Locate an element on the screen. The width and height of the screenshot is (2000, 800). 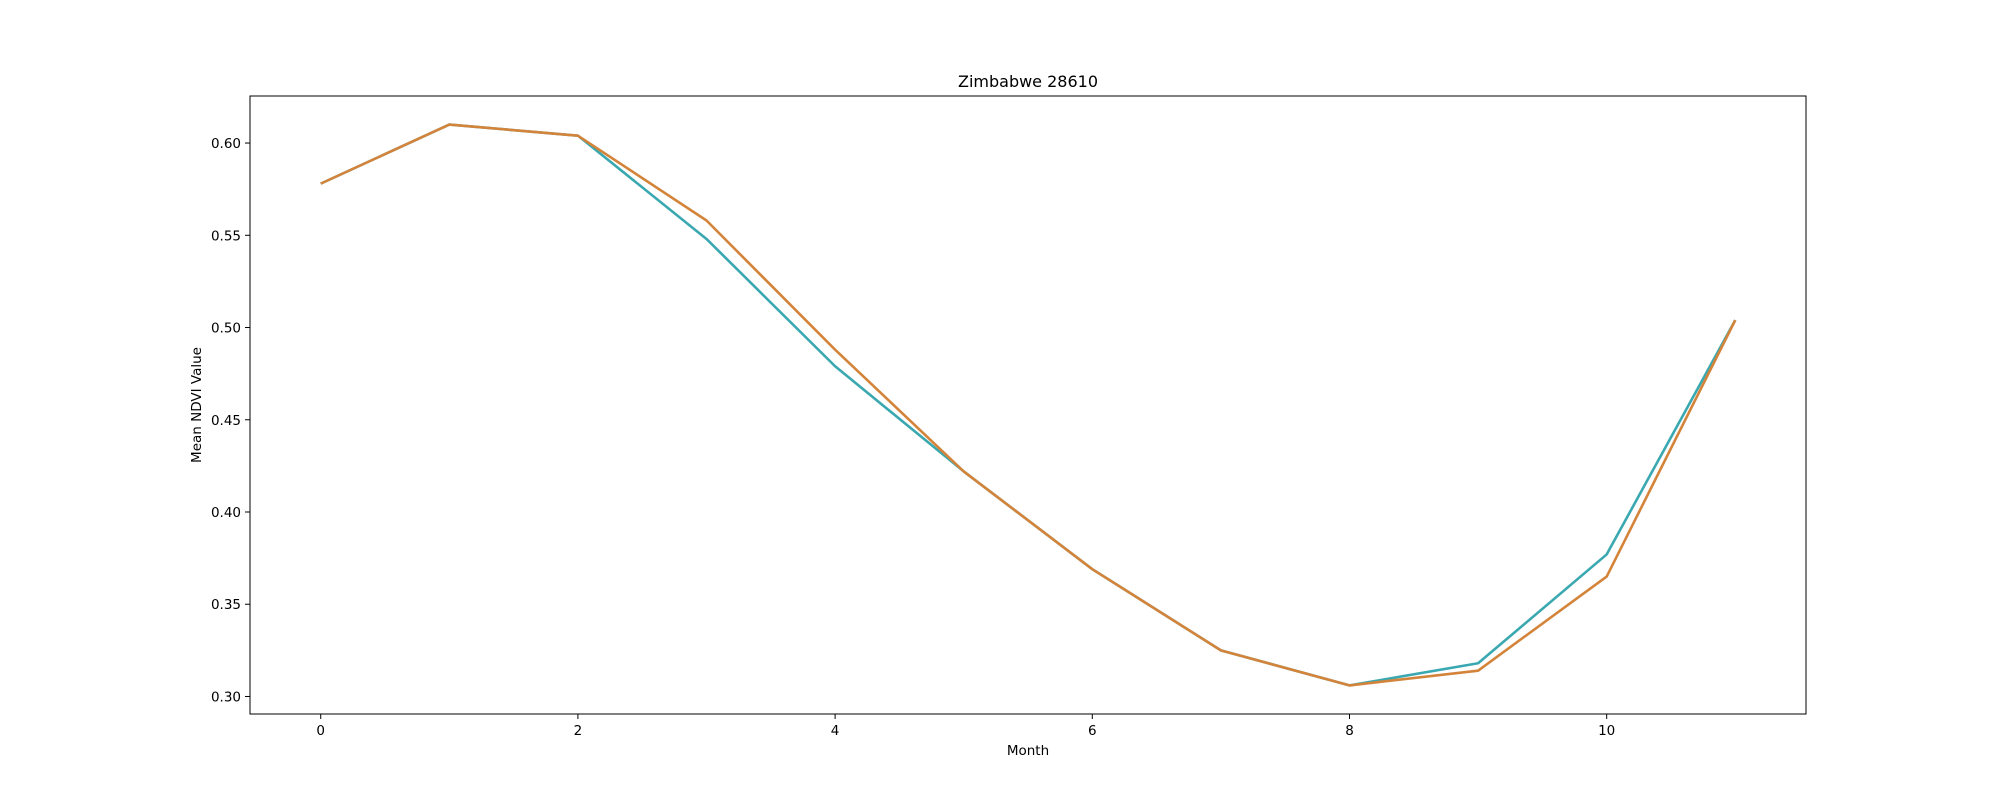
x-tick-label: 6 is located at coordinates (1092, 731).